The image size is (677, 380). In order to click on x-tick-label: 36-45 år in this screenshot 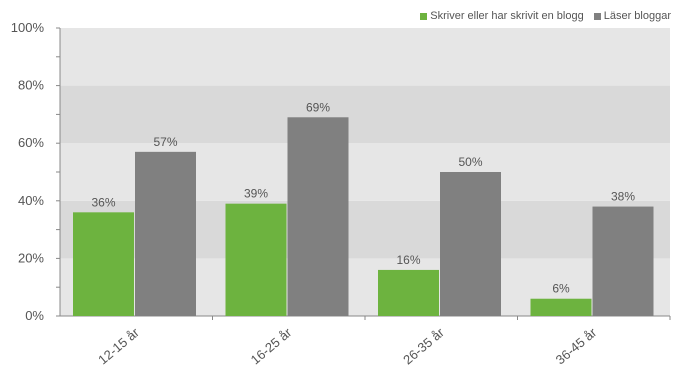, I will do `click(576, 345)`.